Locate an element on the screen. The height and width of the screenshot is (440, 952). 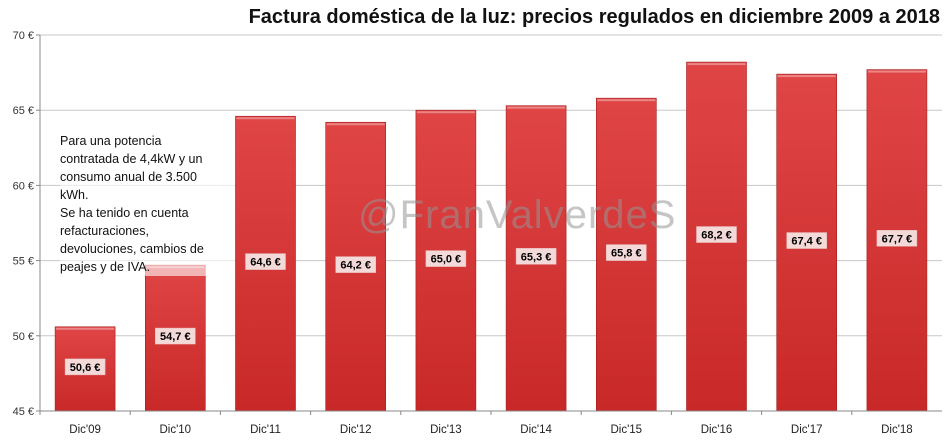
value-label: 65,8 € is located at coordinates (626, 254).